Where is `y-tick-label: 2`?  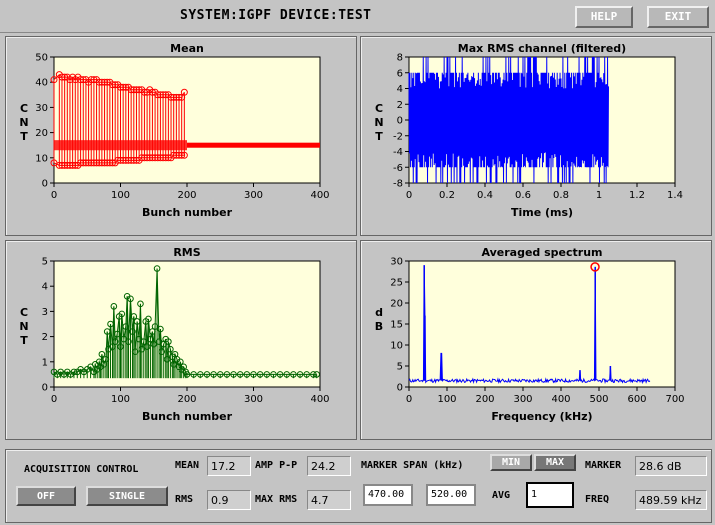 y-tick-label: 2 is located at coordinates (400, 105).